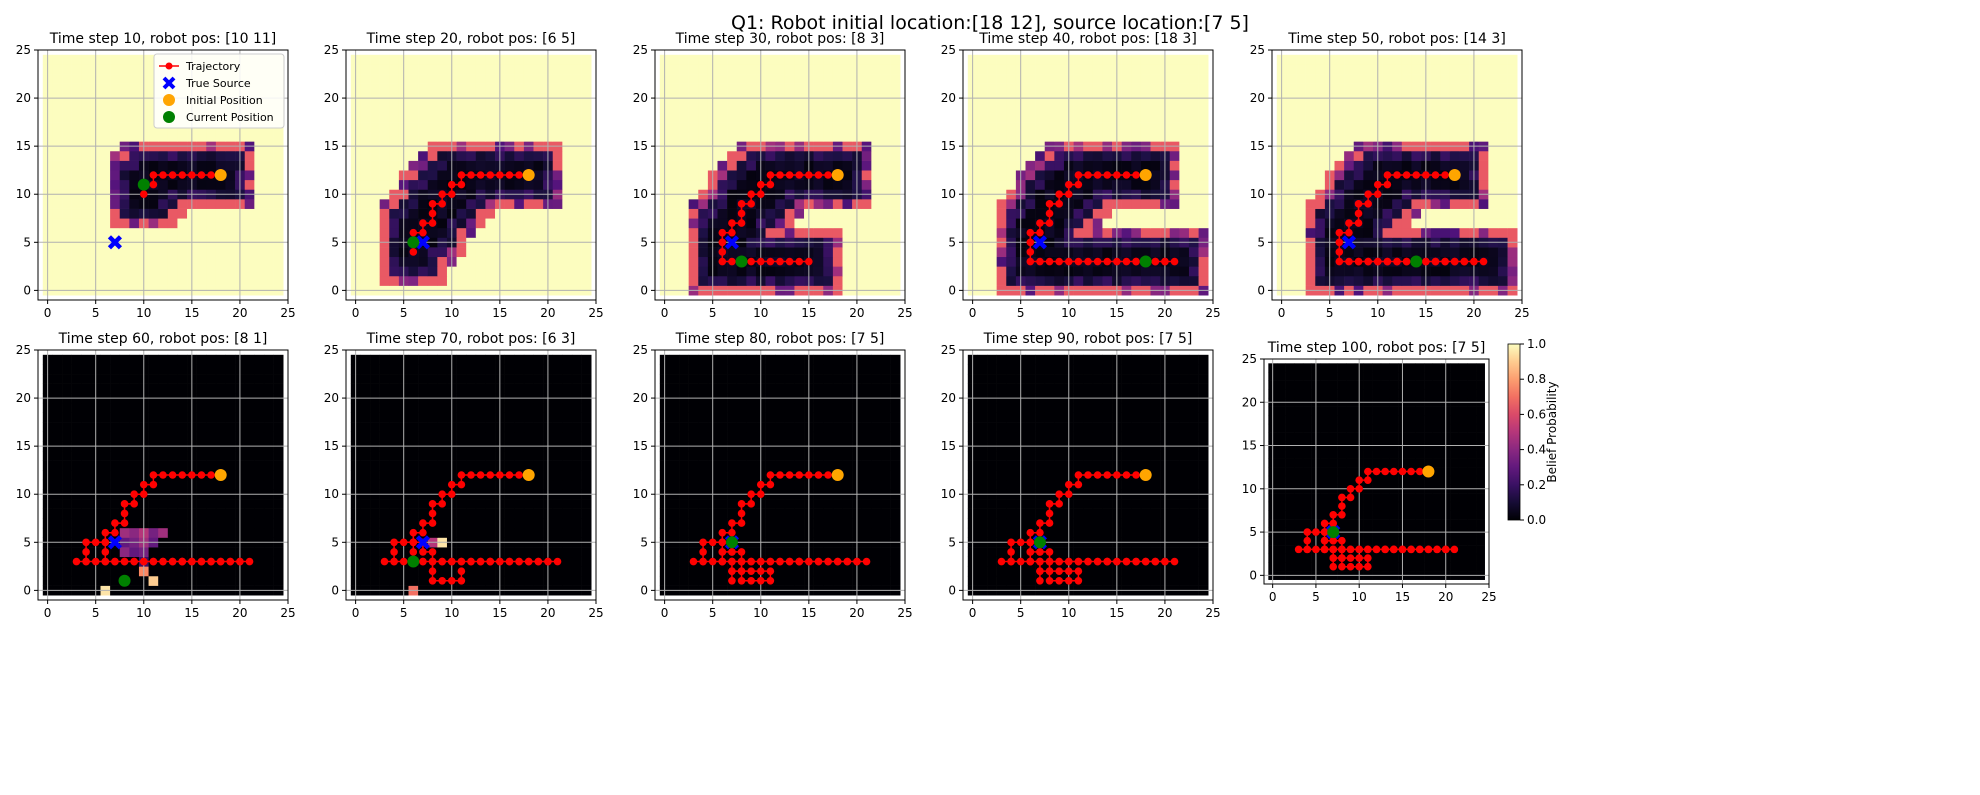 This screenshot has height=795, width=1980. I want to click on x-tick-label: 15, so click(191, 313).